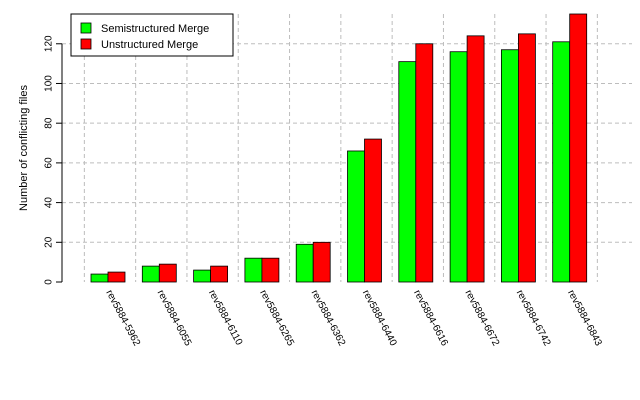 Image resolution: width=640 pixels, height=400 pixels. Describe the element at coordinates (49, 282) in the screenshot. I see `y-tick-label: 0` at that location.